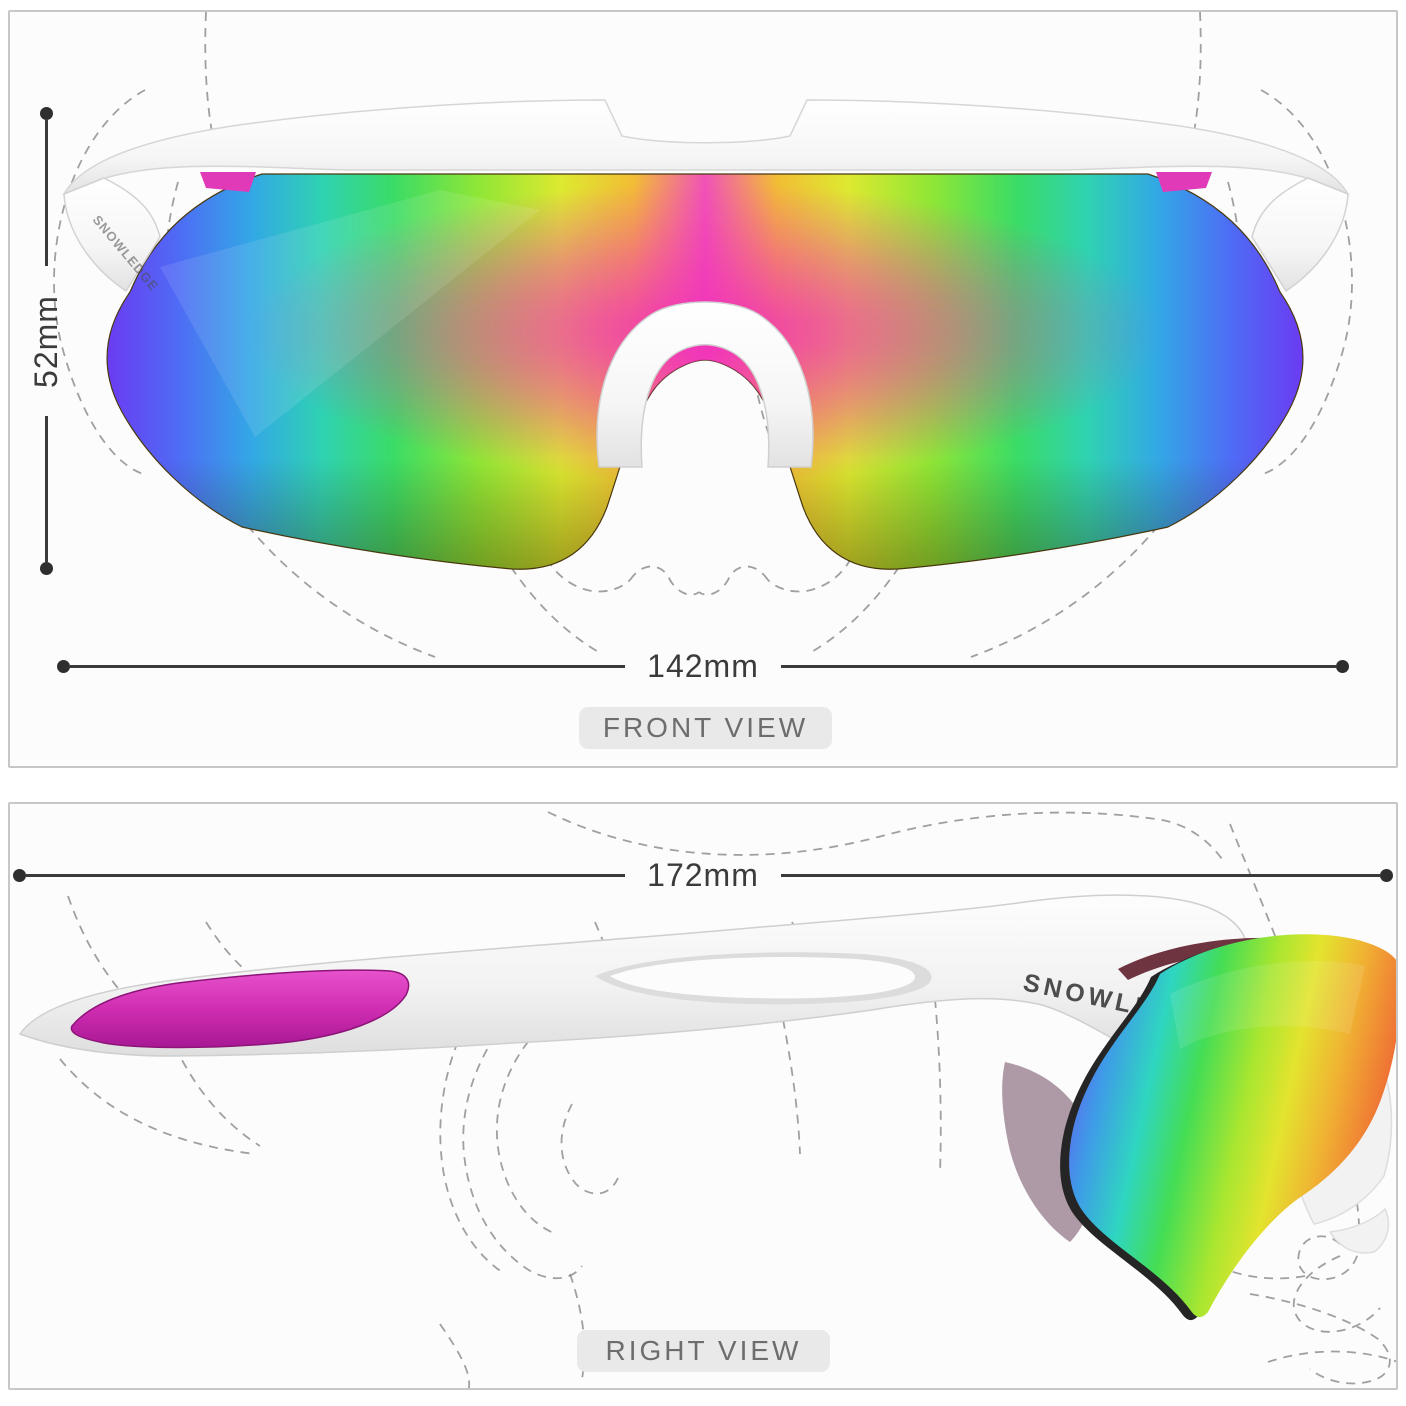 The width and height of the screenshot is (1406, 1406). Describe the element at coordinates (706, 147) in the screenshot. I see `frame-brow-bar` at that location.